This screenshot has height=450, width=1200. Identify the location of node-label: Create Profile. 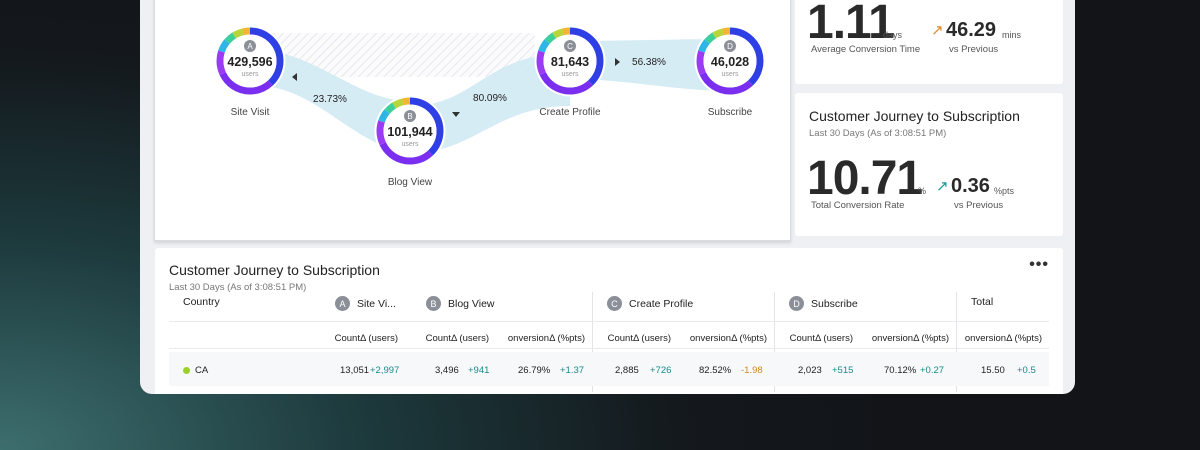
(570, 112).